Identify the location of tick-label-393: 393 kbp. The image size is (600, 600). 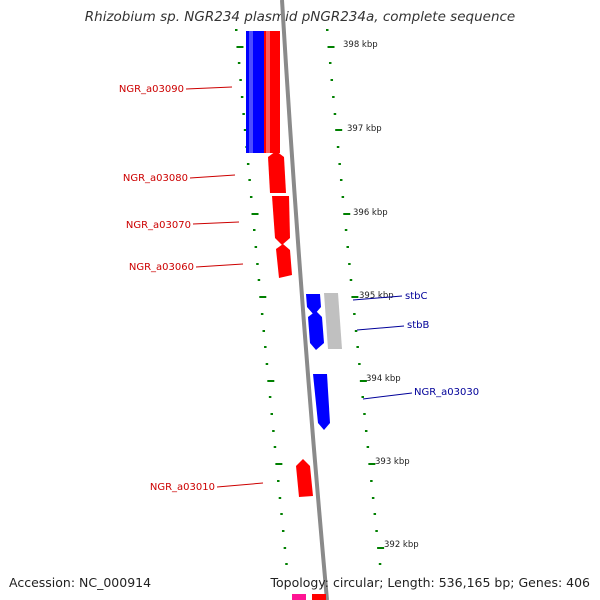
(392, 462).